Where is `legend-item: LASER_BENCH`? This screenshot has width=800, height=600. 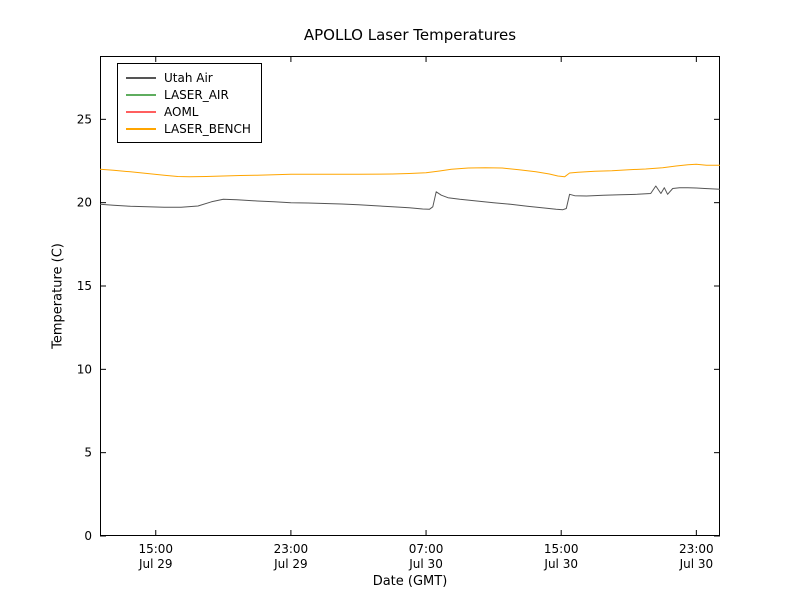
legend-item: LASER_BENCH is located at coordinates (188, 128).